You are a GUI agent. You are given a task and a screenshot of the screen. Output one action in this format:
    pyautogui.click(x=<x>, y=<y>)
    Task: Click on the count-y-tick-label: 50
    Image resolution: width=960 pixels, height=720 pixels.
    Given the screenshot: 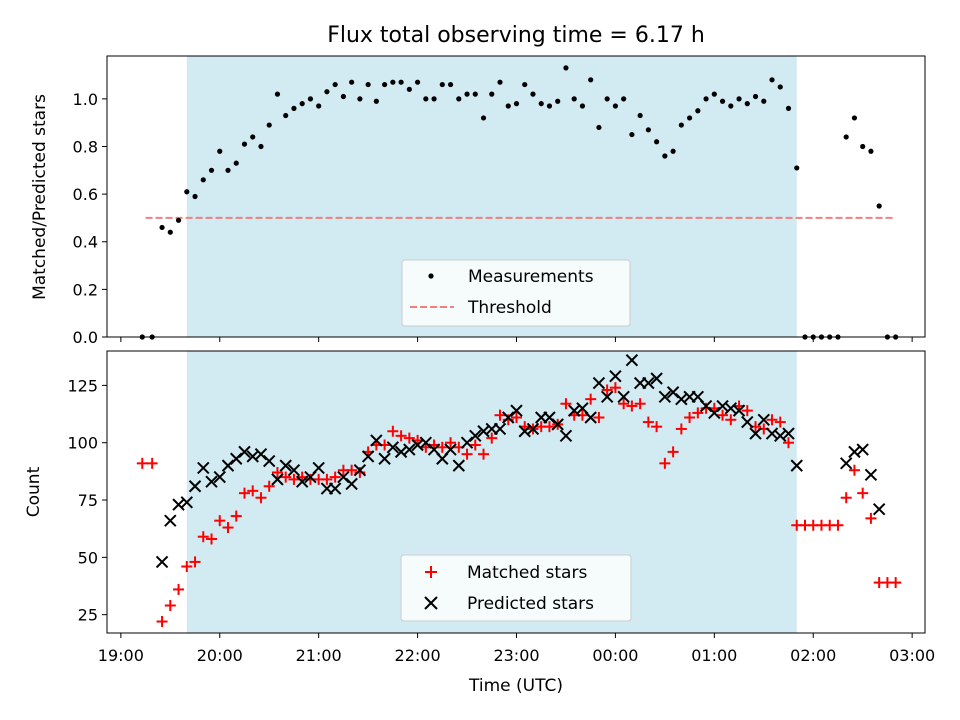 What is the action you would take?
    pyautogui.click(x=88, y=557)
    